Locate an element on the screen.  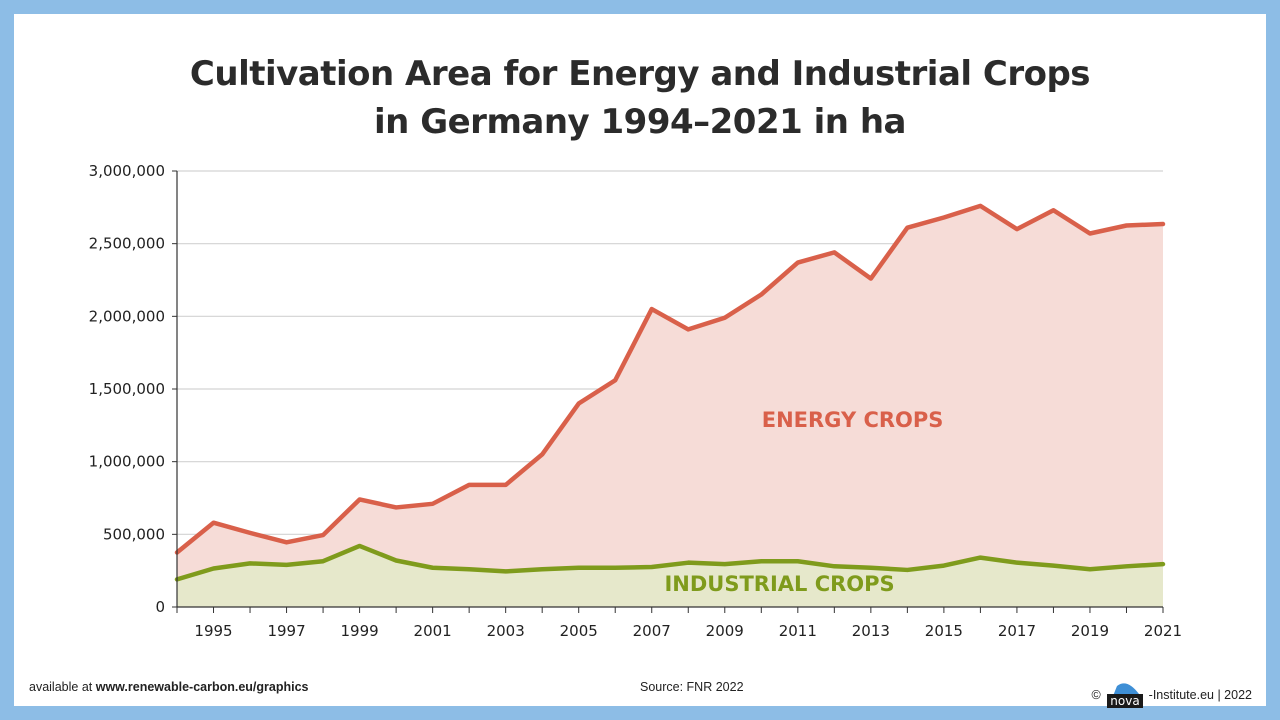
point-series-1-2017 is located at coordinates (1017, 562).